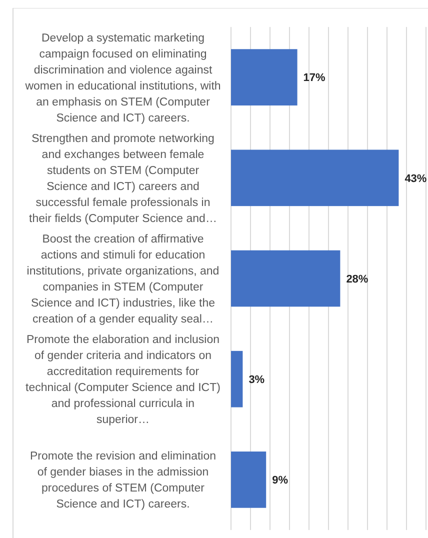 This screenshot has width=428, height=538. I want to click on data-label: 28%, so click(357, 279).